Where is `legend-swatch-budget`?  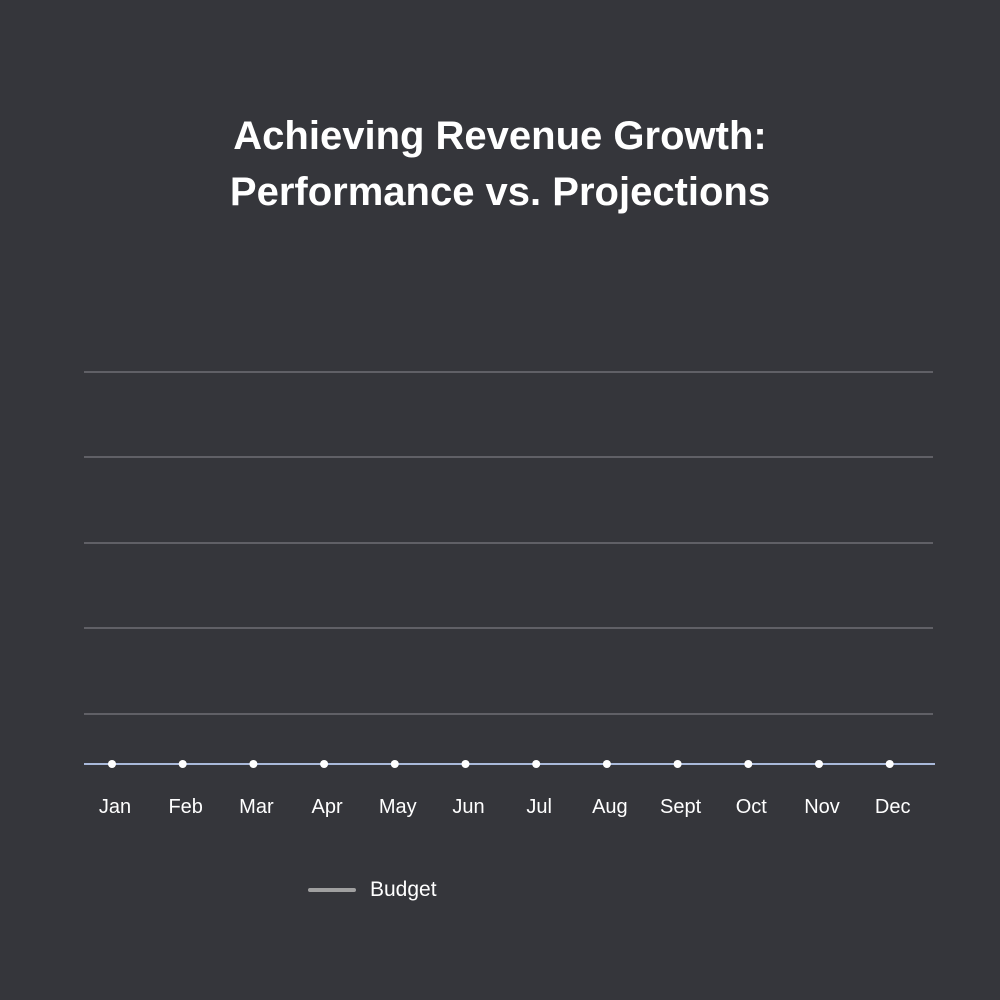 legend-swatch-budget is located at coordinates (332, 890).